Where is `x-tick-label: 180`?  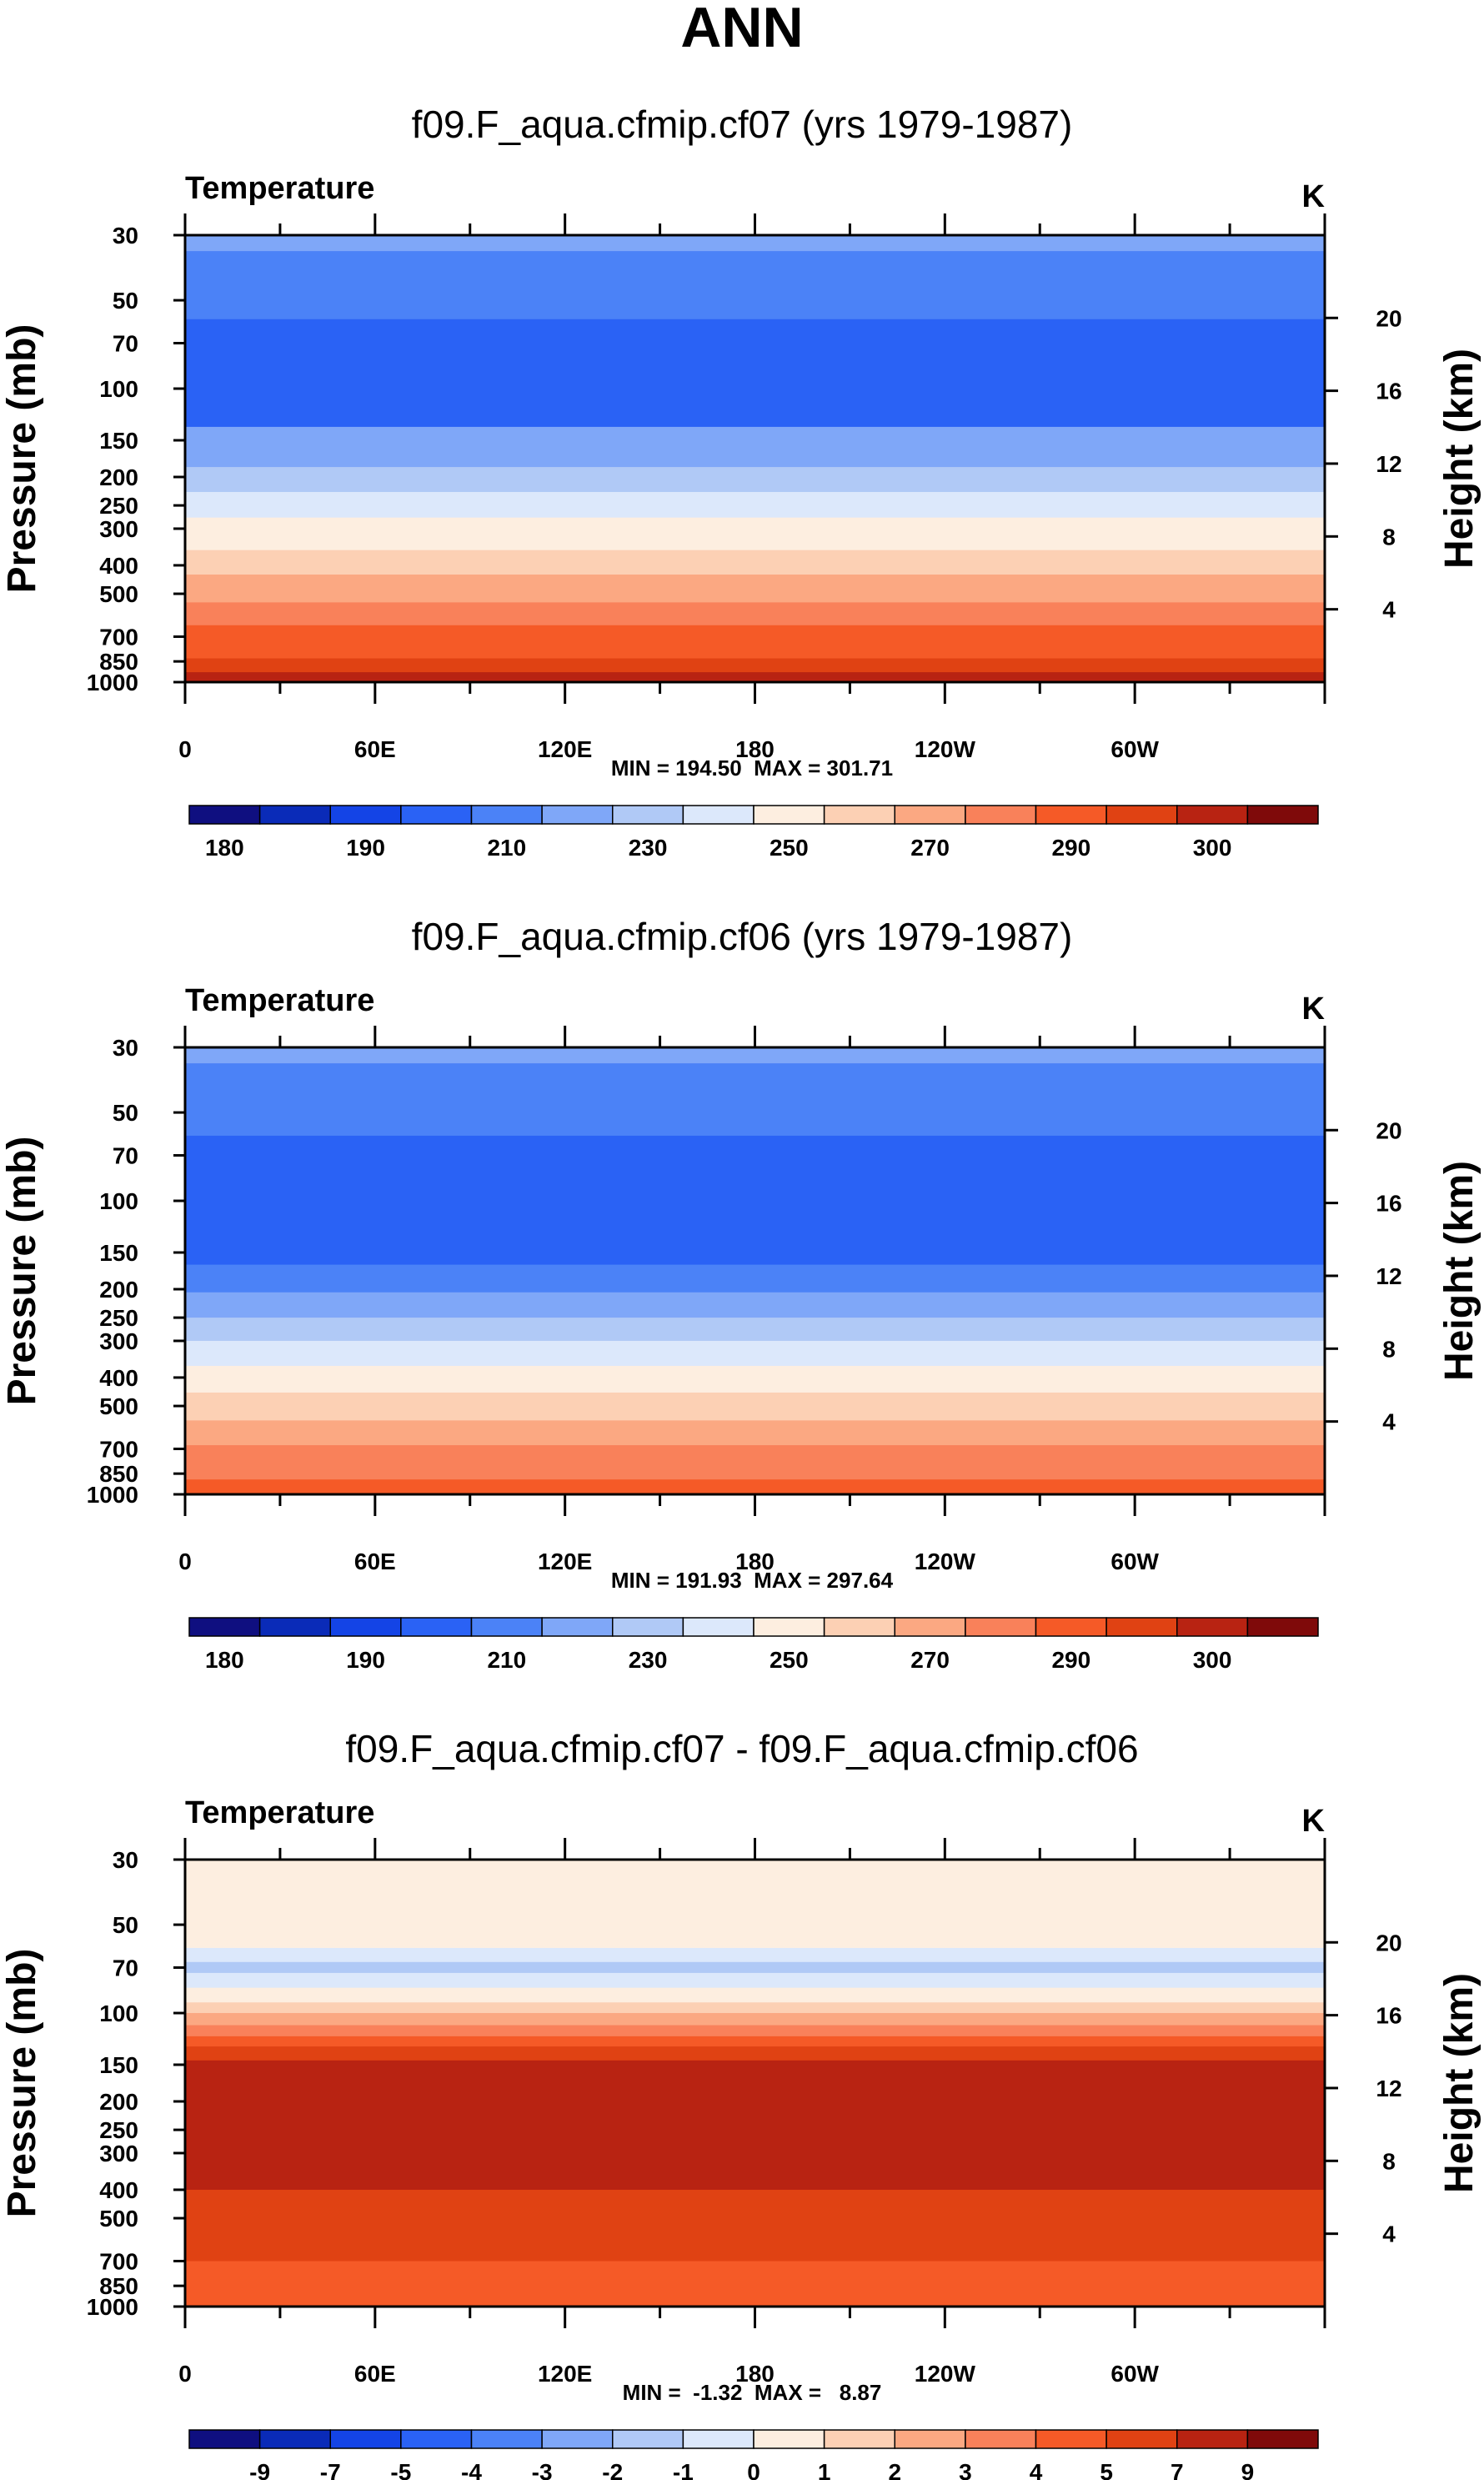 x-tick-label: 180 is located at coordinates (755, 1562).